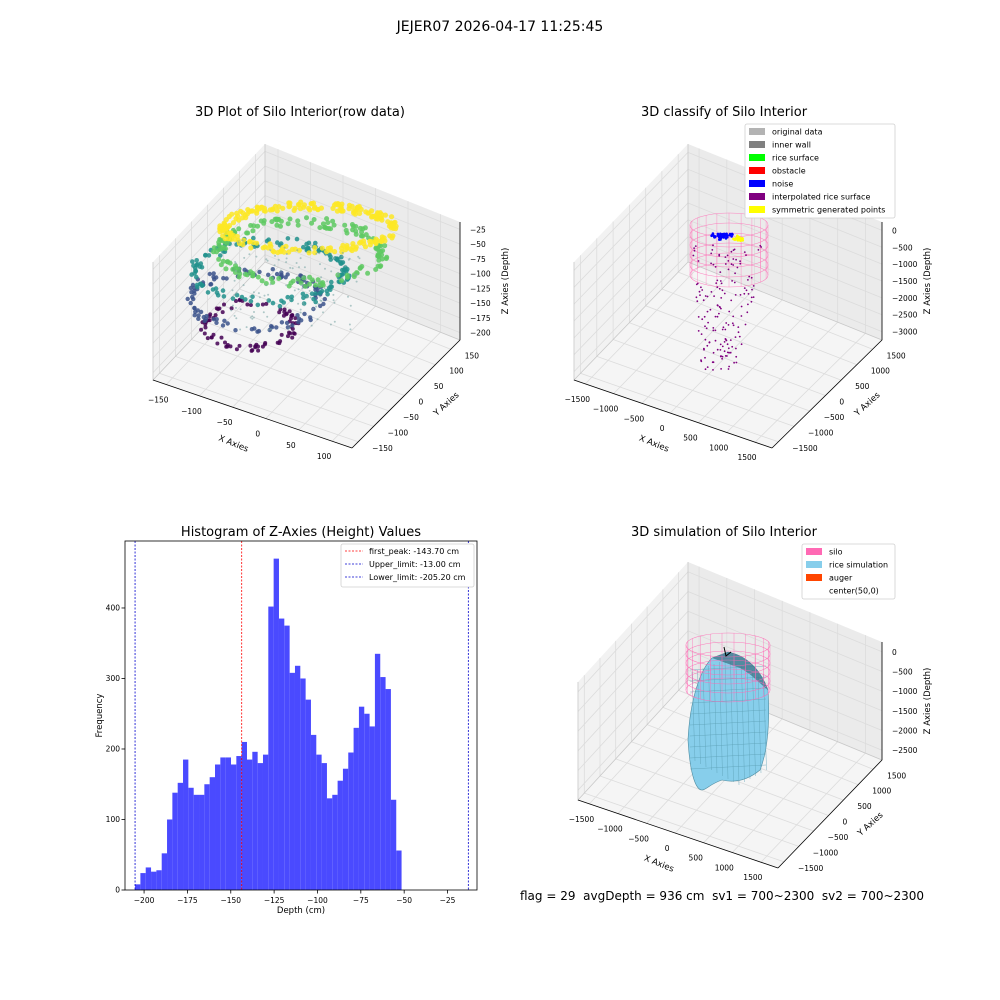  I want to click on cls-z-axis-label: Z Axies (Depth), so click(928, 281).